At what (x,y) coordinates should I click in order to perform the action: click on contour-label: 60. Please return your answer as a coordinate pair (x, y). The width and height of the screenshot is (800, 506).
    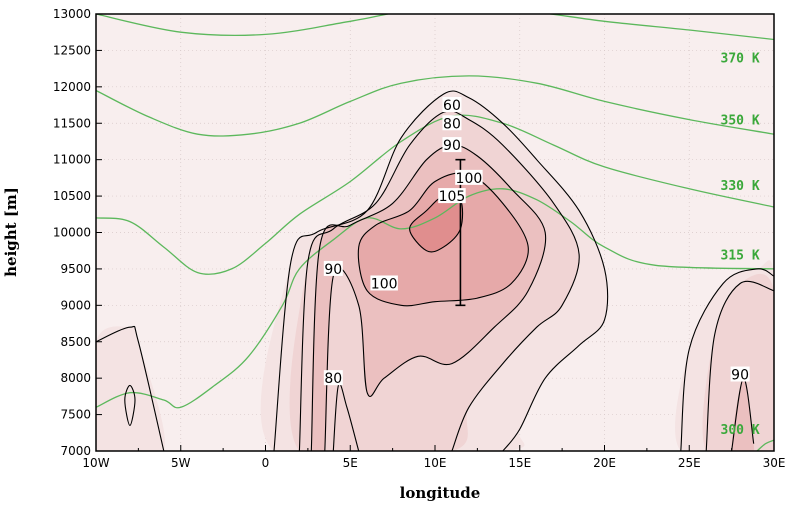
    Looking at the image, I should click on (452, 106).